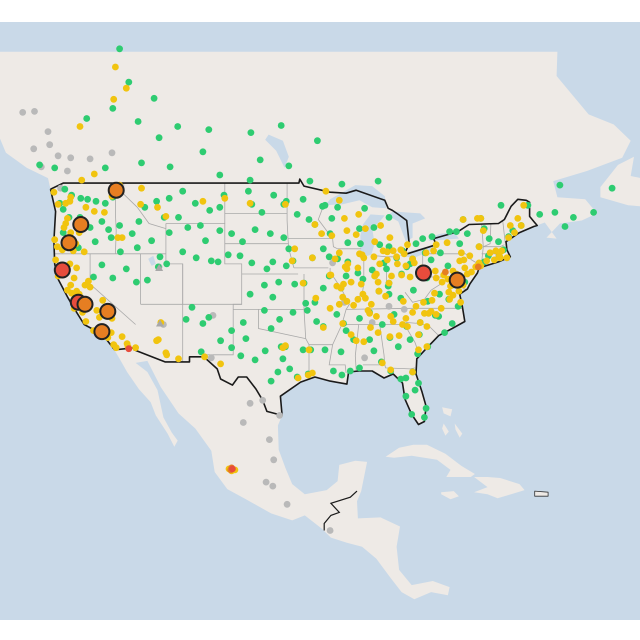 Image resolution: width=640 pixels, height=640 pixels. What do you see at coordinates (277, 151) in the screenshot?
I see `lake-winnipeg` at bounding box center [277, 151].